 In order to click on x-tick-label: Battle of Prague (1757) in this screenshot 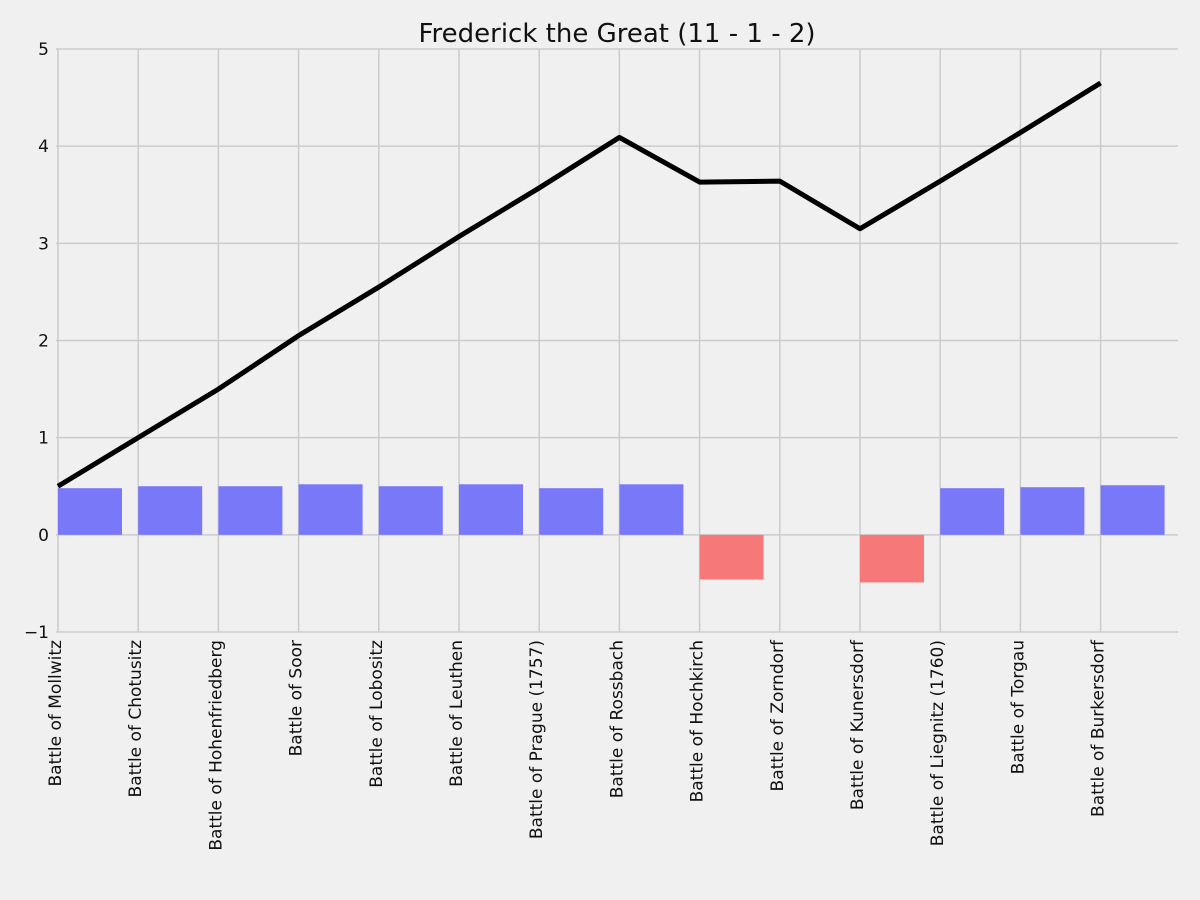, I will do `click(537, 739)`.